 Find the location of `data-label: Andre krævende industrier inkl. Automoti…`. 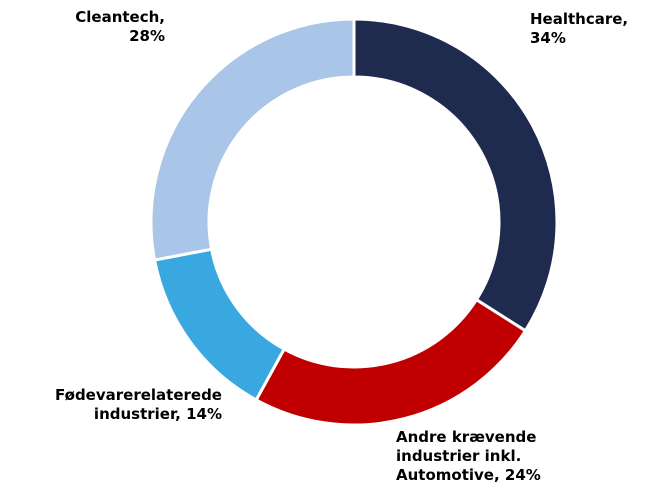

data-label: Andre krævende industrier inkl. Automoti… is located at coordinates (468, 456).